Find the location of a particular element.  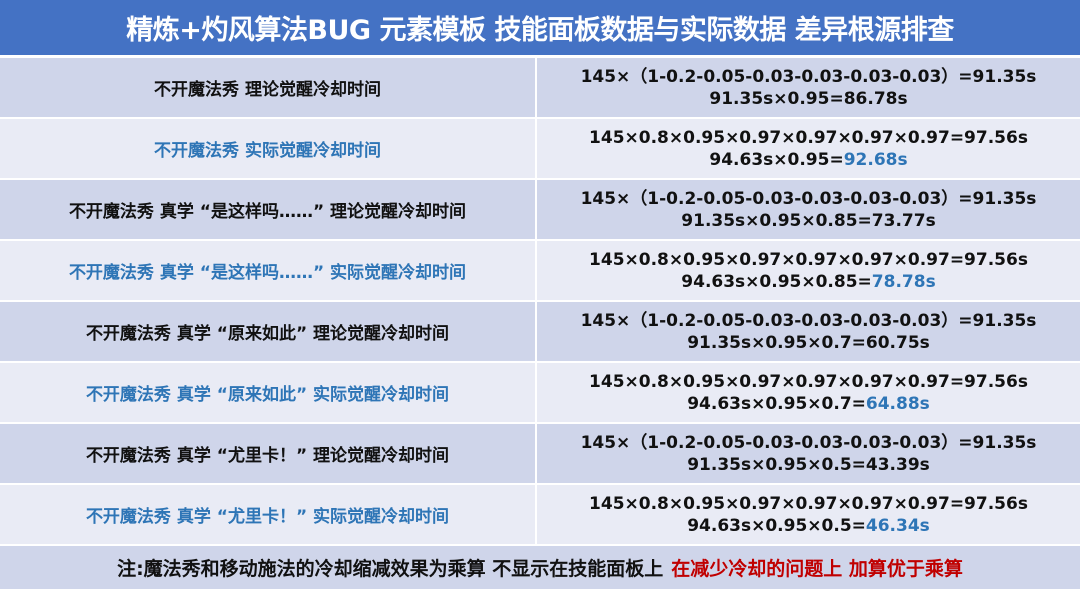

formula-line-2-prefix: 91.35s×0.95×0.7= is located at coordinates (776, 342).